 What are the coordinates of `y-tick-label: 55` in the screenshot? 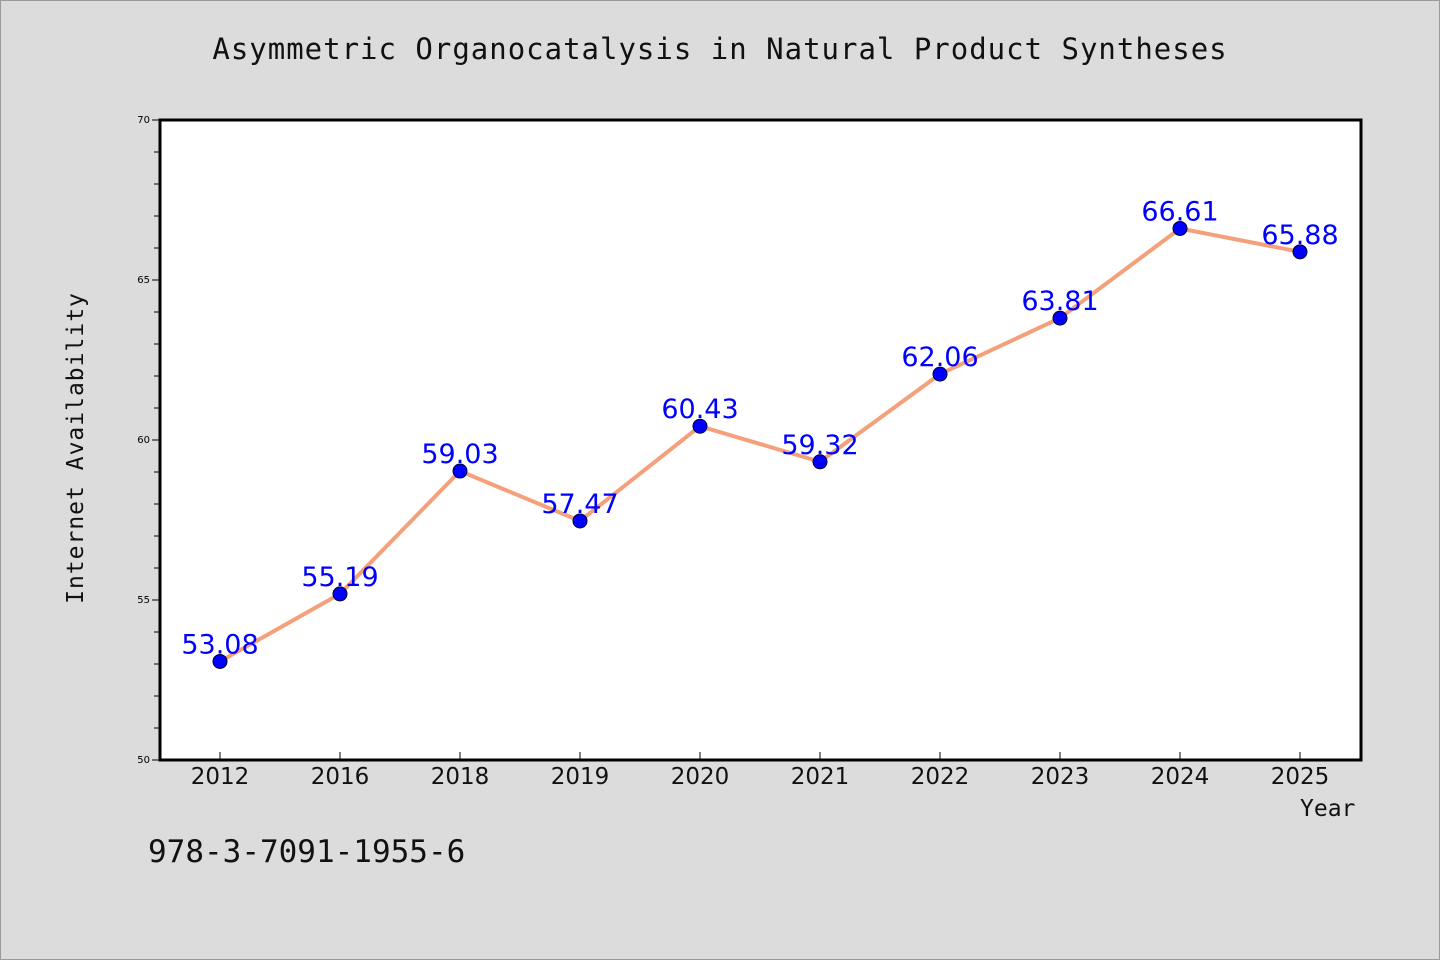 It's located at (143, 600).